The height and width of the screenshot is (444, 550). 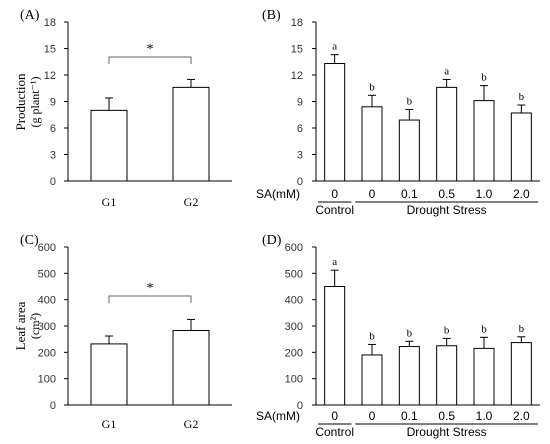 What do you see at coordinates (272, 240) in the screenshot?
I see `panel-label: (D)` at bounding box center [272, 240].